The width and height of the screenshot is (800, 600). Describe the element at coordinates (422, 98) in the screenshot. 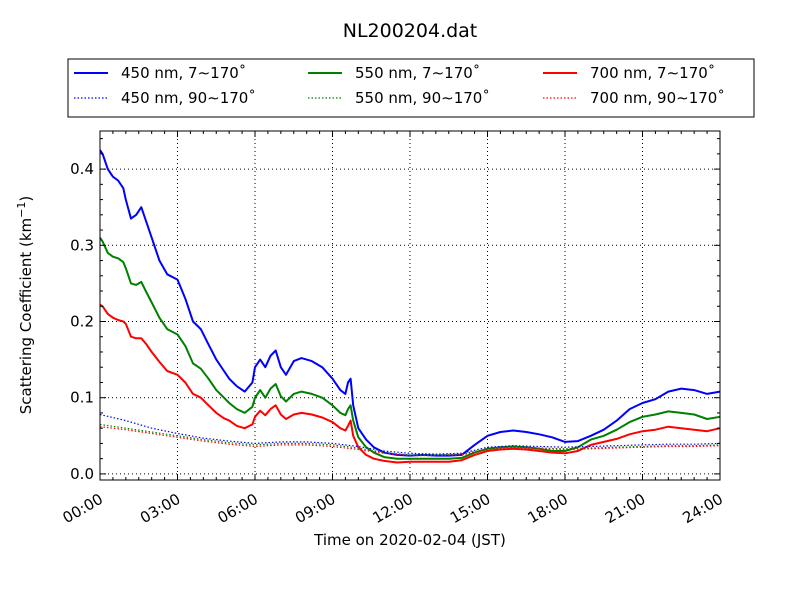

I see `legend-label: 550 nm, 90∼170˚` at that location.